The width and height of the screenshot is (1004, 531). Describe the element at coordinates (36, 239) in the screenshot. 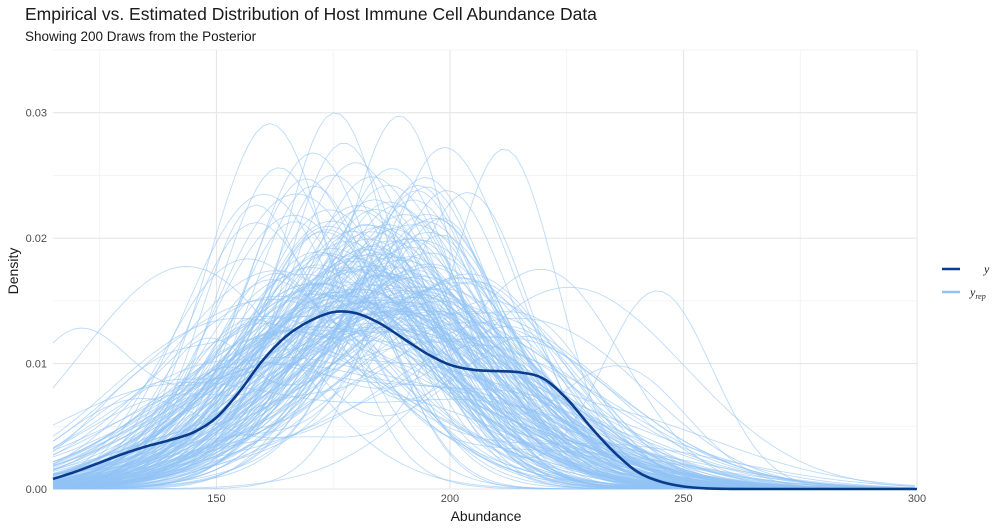

I see `y-tick-label: 0.02` at that location.